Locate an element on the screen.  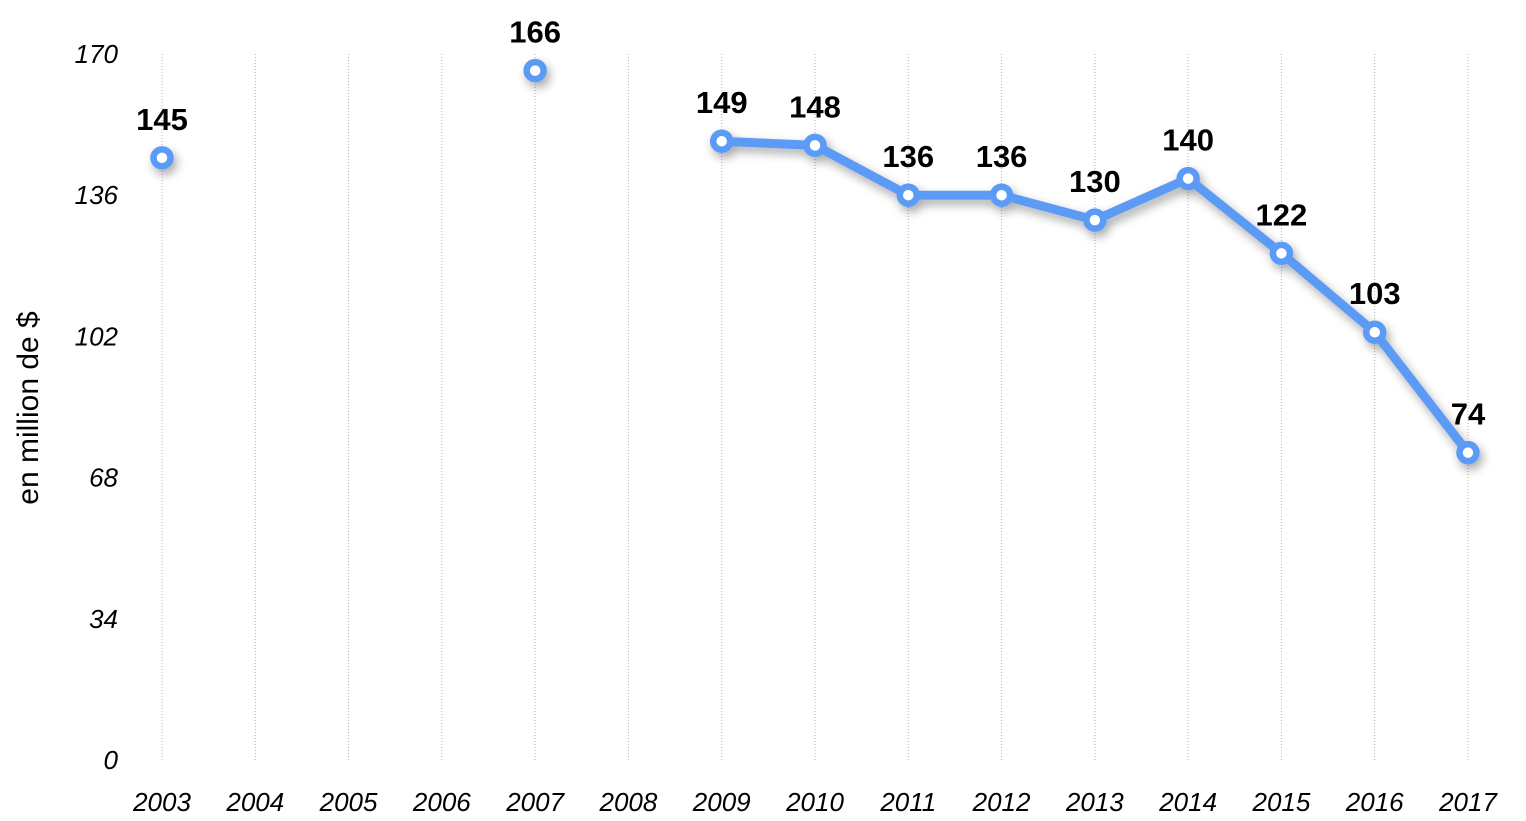
point-2017 is located at coordinates (1468, 452).